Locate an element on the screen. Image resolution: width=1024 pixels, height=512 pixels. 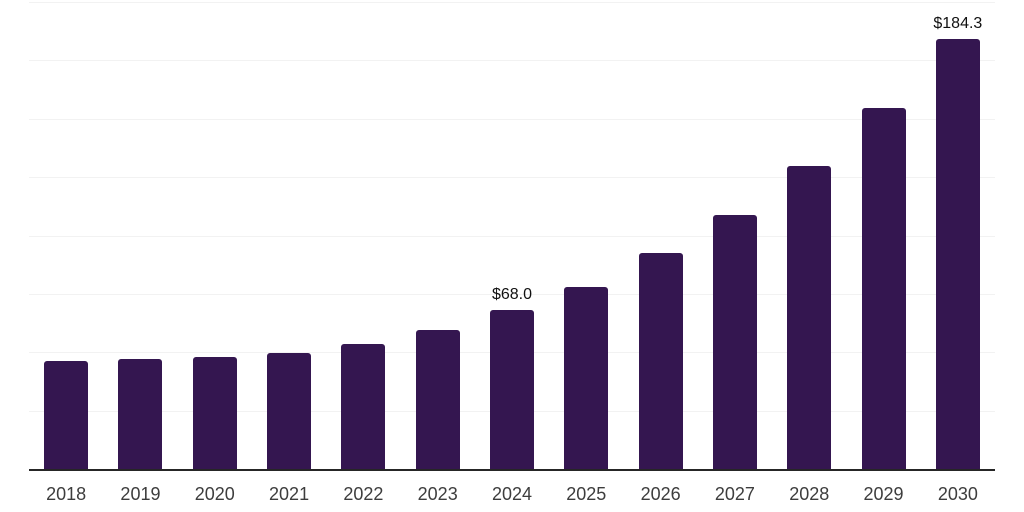
bar-value-label-2024: $68.0 is located at coordinates (512, 295).